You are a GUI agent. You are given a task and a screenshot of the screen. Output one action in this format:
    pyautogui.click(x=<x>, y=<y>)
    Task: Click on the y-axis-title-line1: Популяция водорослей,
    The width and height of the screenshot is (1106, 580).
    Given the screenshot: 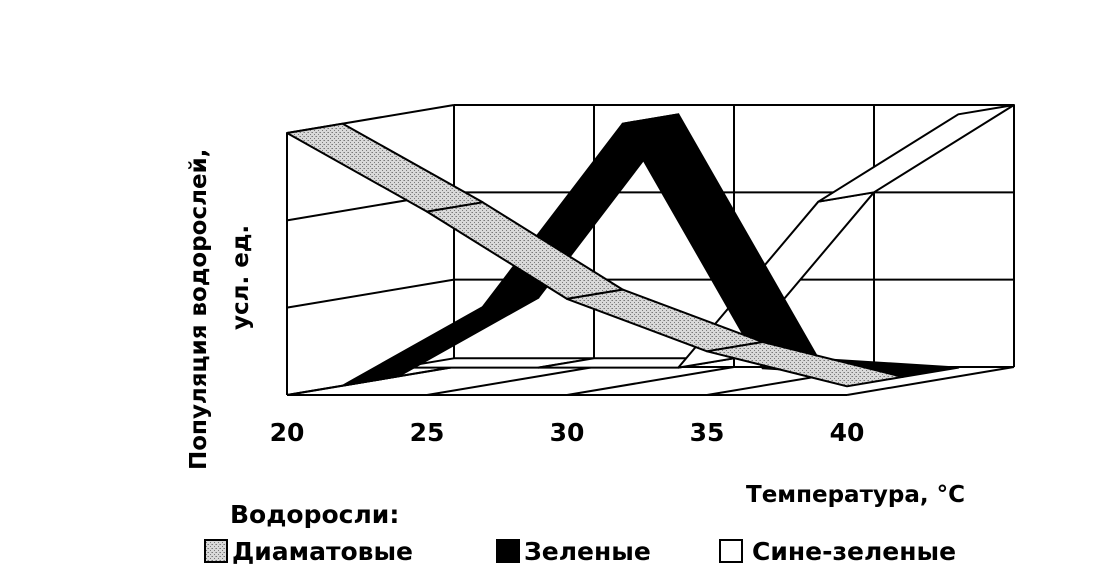 What is the action you would take?
    pyautogui.click(x=199, y=309)
    